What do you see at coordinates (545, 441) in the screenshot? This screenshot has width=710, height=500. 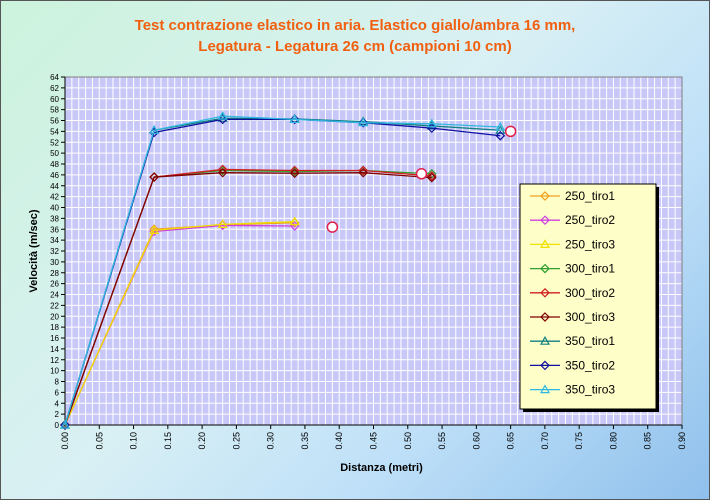 I see `x-tick-label: 0.70` at bounding box center [545, 441].